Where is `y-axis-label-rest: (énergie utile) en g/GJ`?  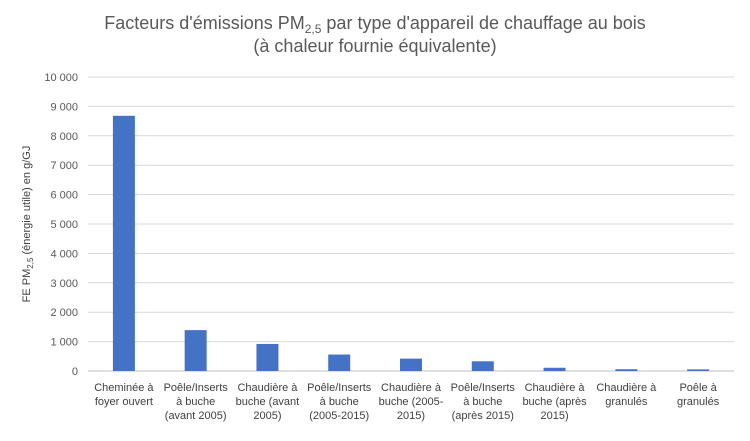
y-axis-label-rest: (énergie utile) en g/GJ is located at coordinates (27, 202).